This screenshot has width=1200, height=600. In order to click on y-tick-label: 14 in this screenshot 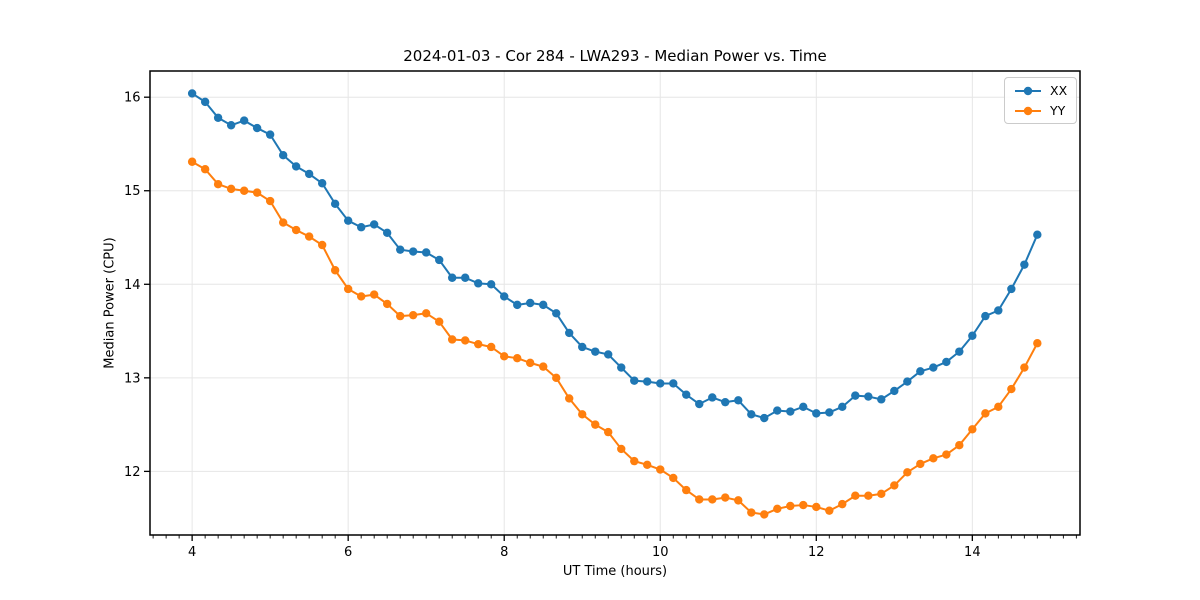, I will do `click(132, 285)`.